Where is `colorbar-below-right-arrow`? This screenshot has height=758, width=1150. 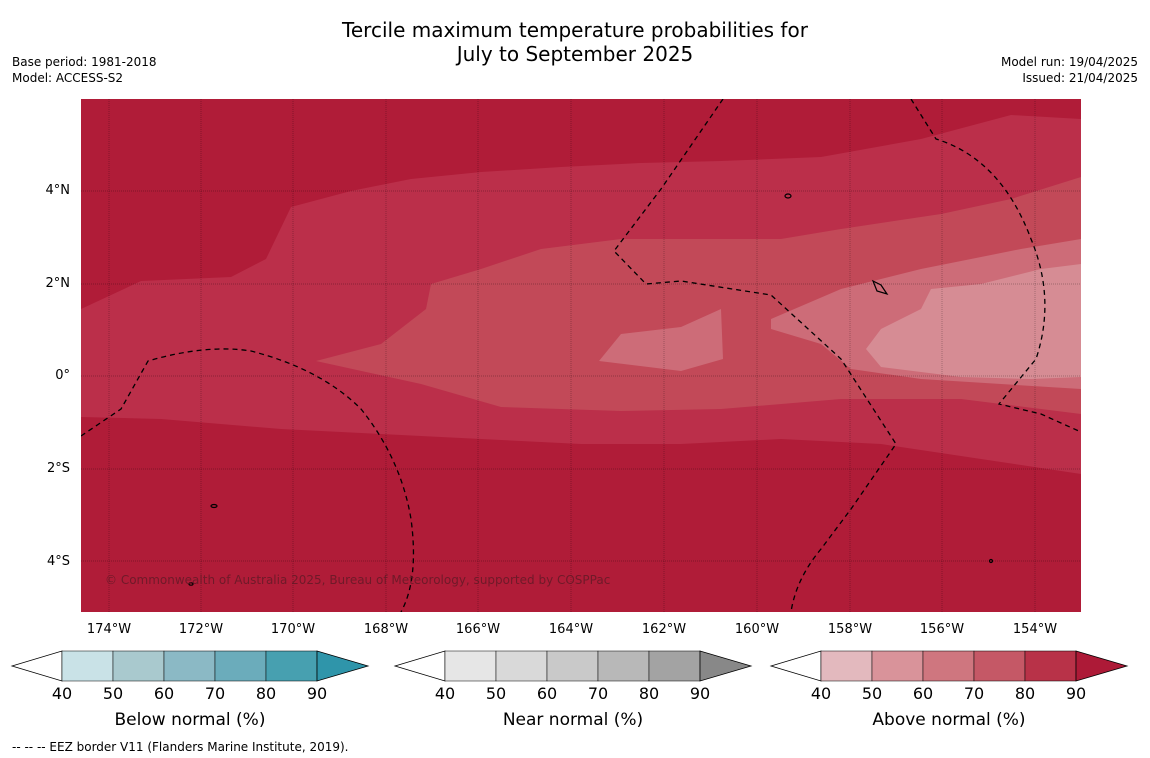
colorbar-below-right-arrow is located at coordinates (343, 666).